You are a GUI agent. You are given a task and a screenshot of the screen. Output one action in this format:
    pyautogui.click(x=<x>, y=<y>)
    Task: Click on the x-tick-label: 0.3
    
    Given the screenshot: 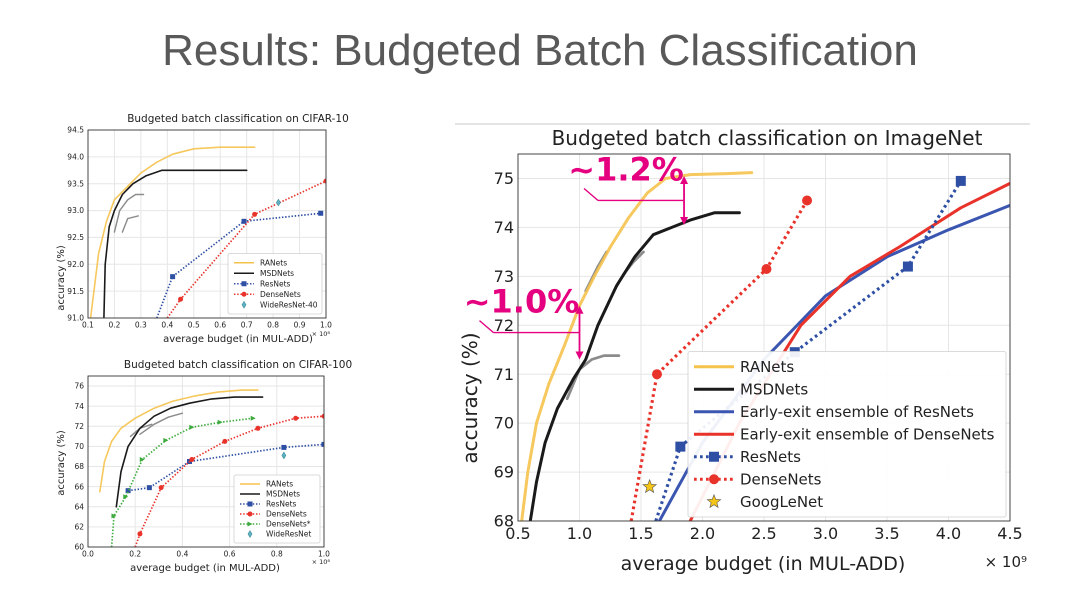 What is the action you would take?
    pyautogui.click(x=141, y=325)
    